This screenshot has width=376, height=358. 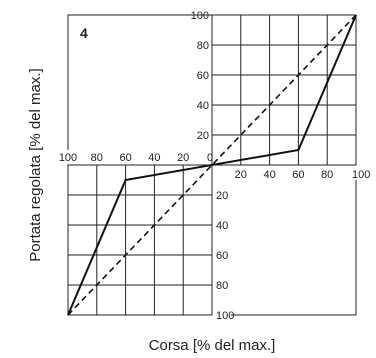 I want to click on tick-label-right-x: 100, so click(x=361, y=175).